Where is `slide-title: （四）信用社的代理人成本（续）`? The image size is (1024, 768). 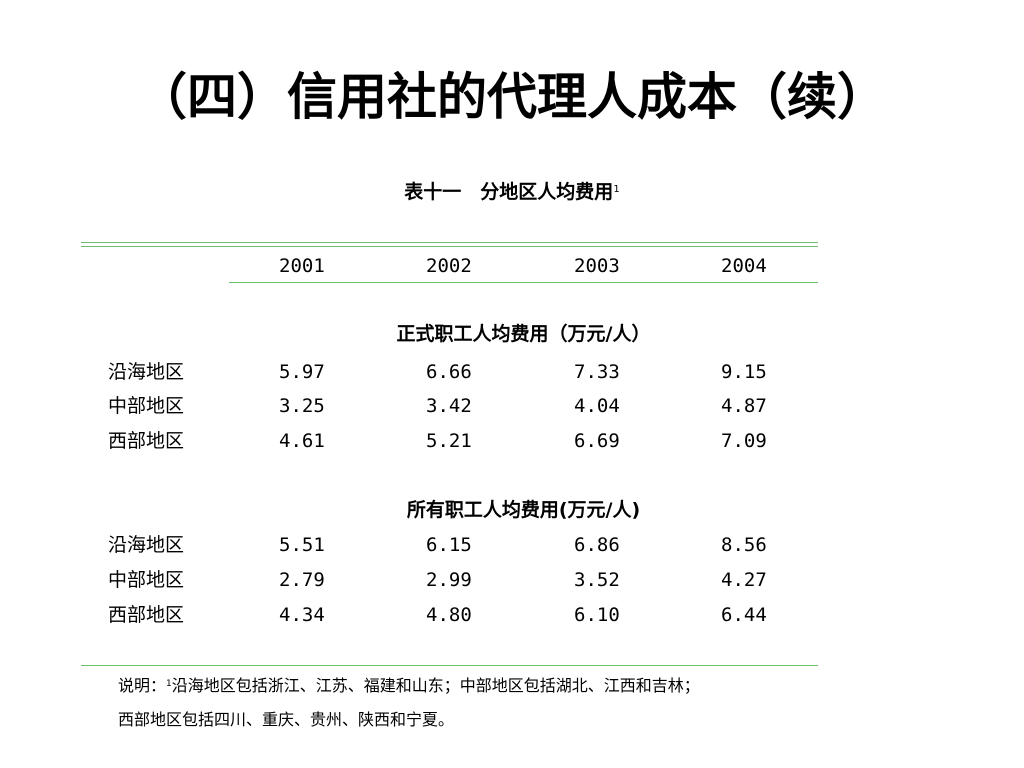
slide-title: （四）信用社的代理人成本（续） is located at coordinates (512, 97).